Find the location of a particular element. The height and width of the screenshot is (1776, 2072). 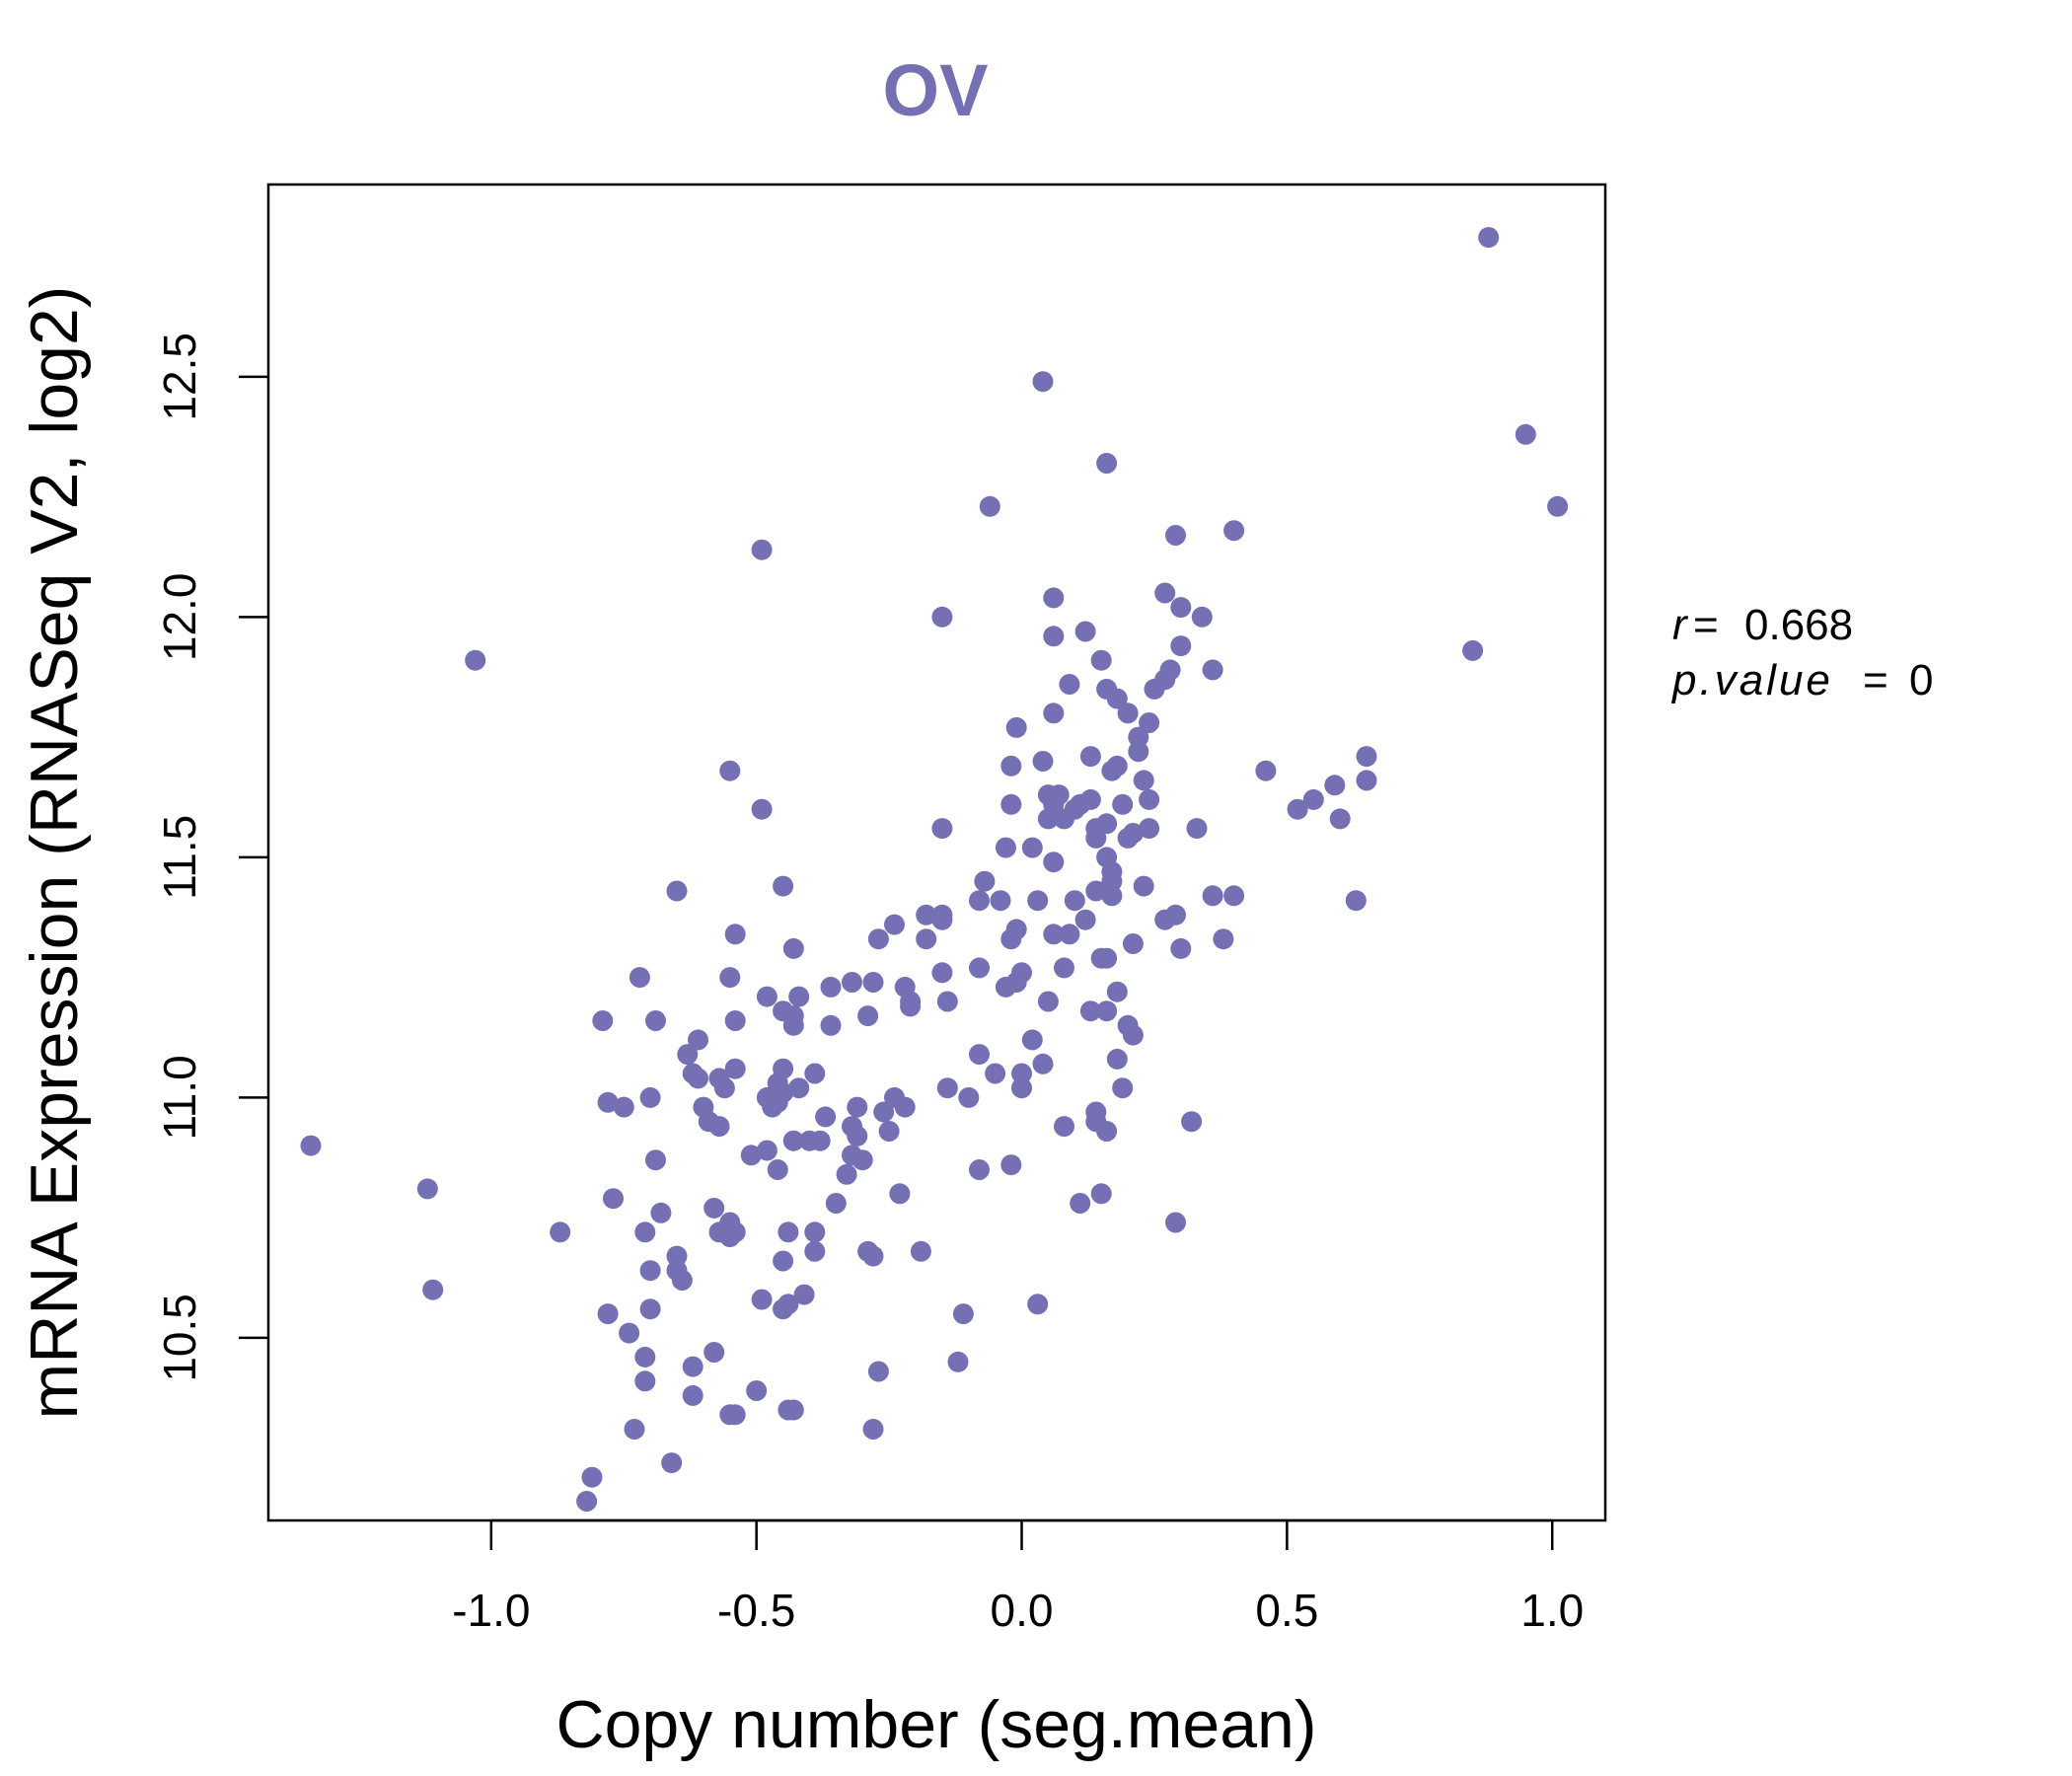

p-value-label: p.value is located at coordinates (1751, 680).